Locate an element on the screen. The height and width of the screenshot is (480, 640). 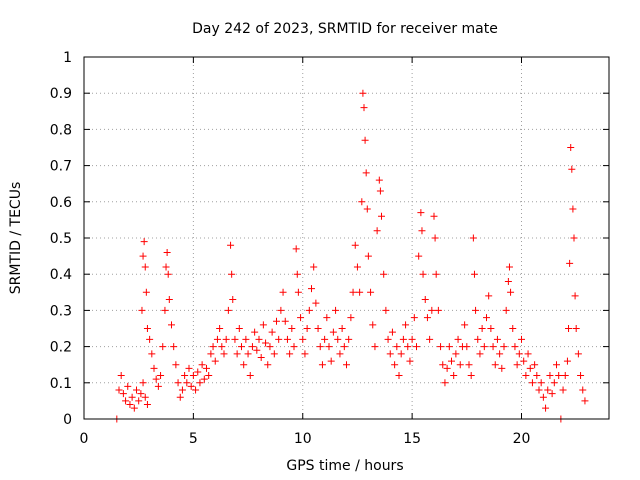
y-tick-label: 0.5 is located at coordinates (61, 239).